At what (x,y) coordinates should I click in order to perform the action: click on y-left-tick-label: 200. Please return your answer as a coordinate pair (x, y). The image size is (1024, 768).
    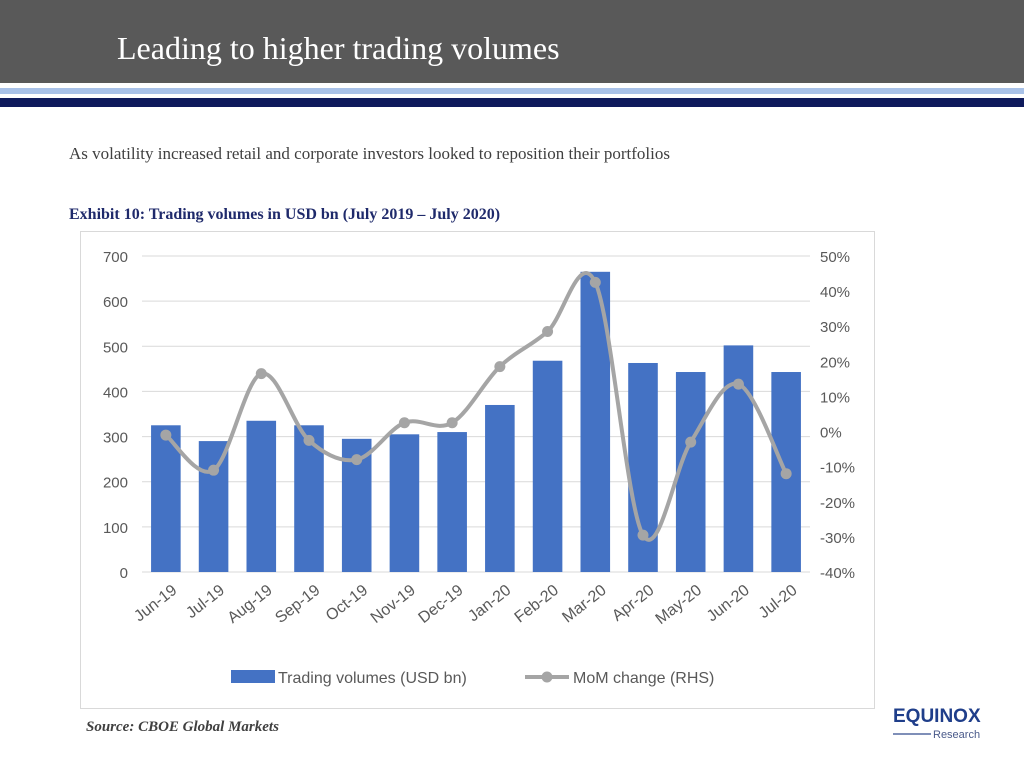
    Looking at the image, I should click on (115, 483).